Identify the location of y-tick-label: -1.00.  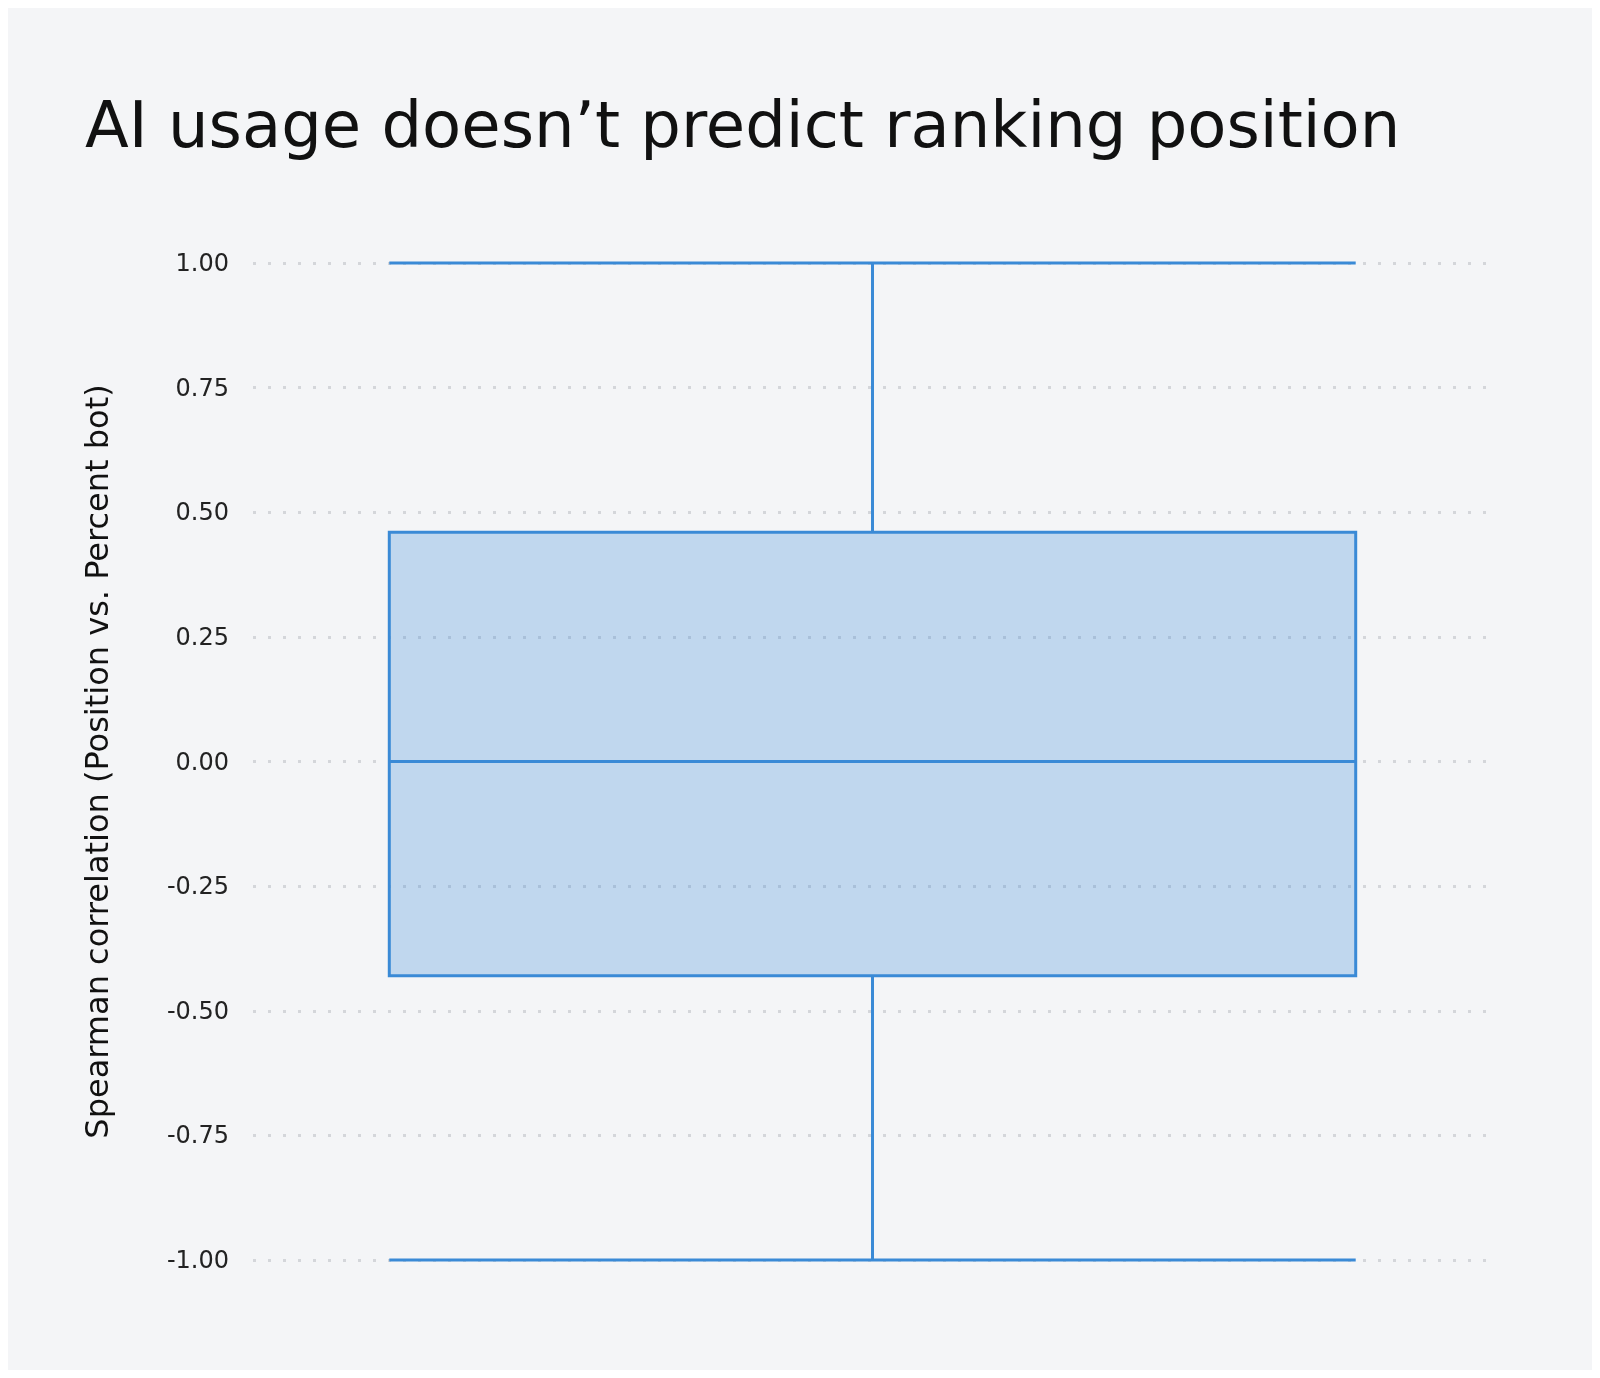
(197, 1260).